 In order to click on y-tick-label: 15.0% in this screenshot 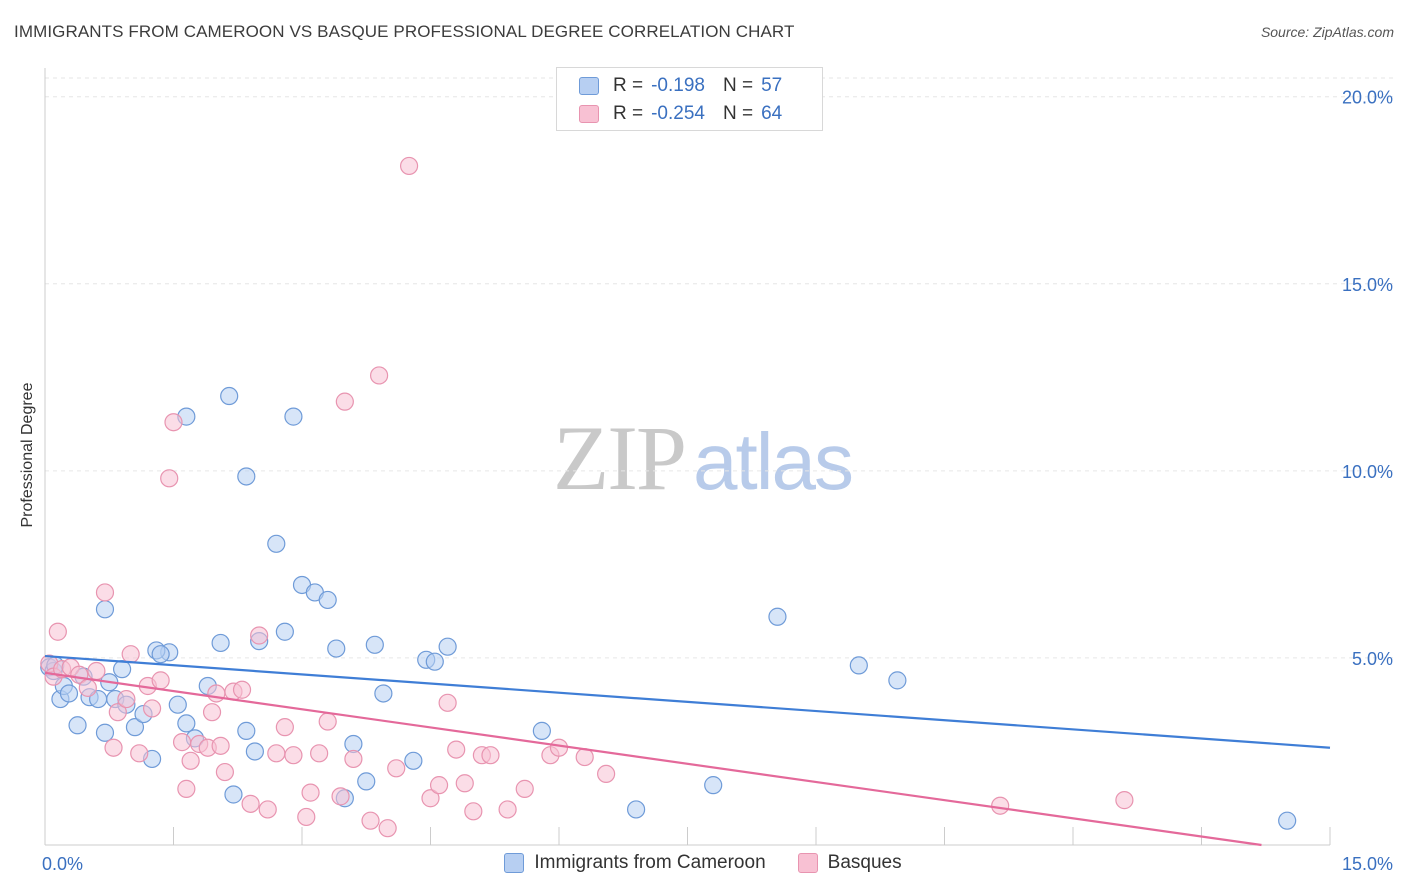, I will do `click(1367, 285)`.